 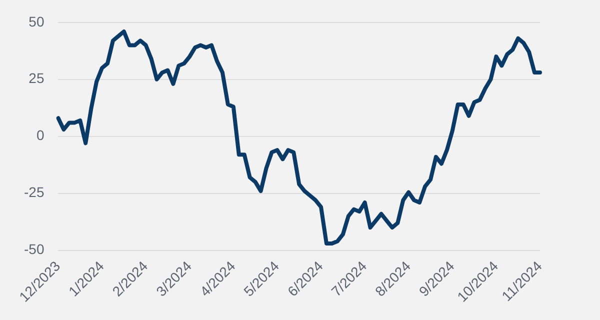 What do you see at coordinates (34, 249) in the screenshot?
I see `y-tick-label: -50` at bounding box center [34, 249].